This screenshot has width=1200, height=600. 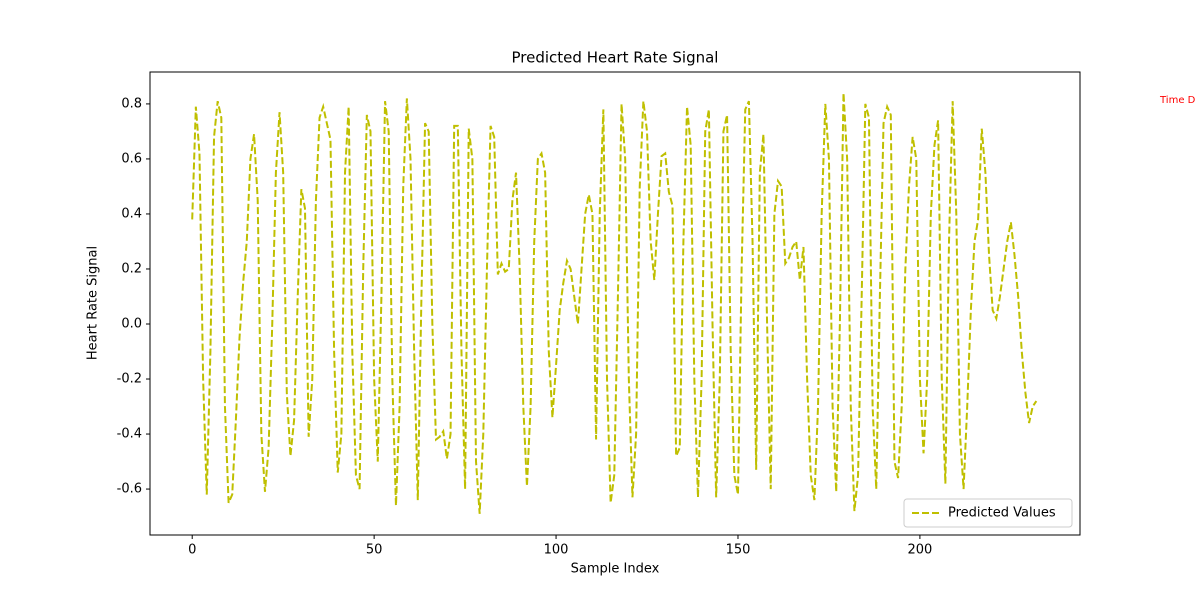 What do you see at coordinates (131, 103) in the screenshot?
I see `y-tick-label: 0.8` at bounding box center [131, 103].